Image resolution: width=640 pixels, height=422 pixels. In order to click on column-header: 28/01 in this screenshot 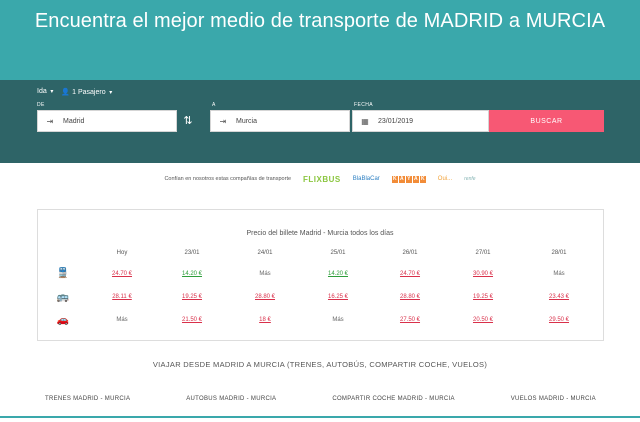, I will do `click(559, 253)`.